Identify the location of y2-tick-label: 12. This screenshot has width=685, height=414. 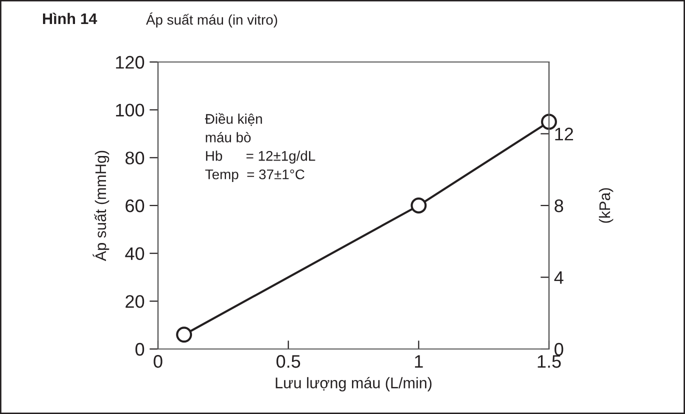
(564, 134).